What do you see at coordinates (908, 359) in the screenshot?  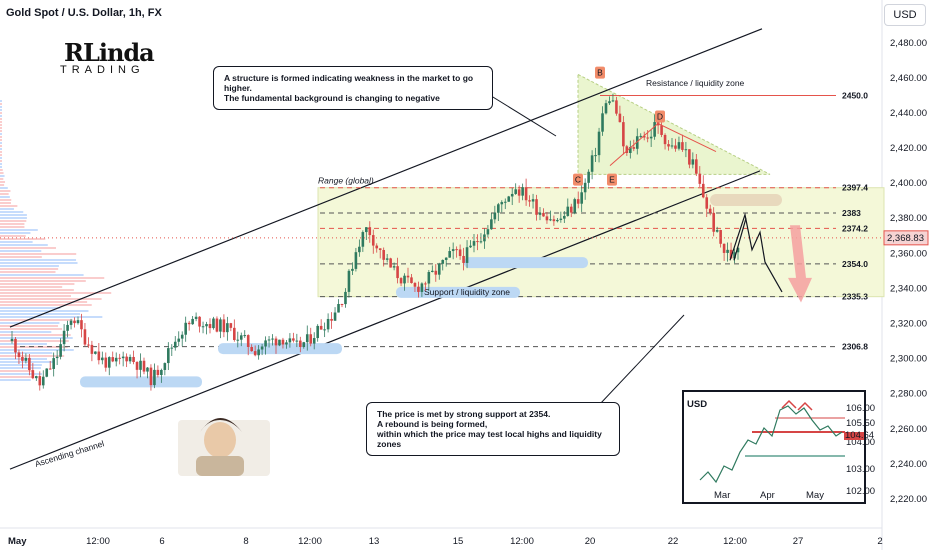 I see `price-tick-label: 2,300.00` at bounding box center [908, 359].